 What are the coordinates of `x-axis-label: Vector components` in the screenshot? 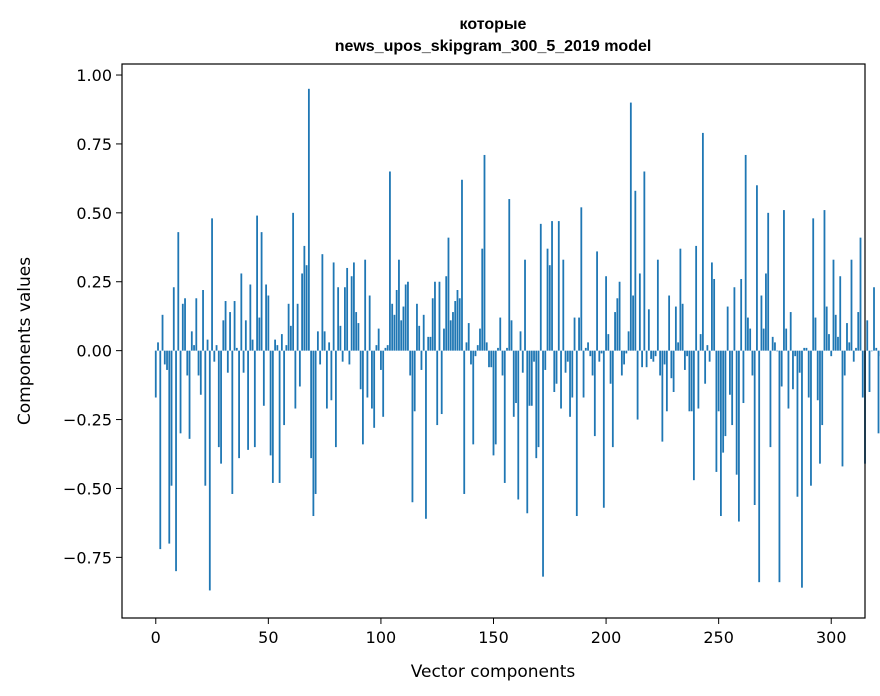 It's located at (493, 672).